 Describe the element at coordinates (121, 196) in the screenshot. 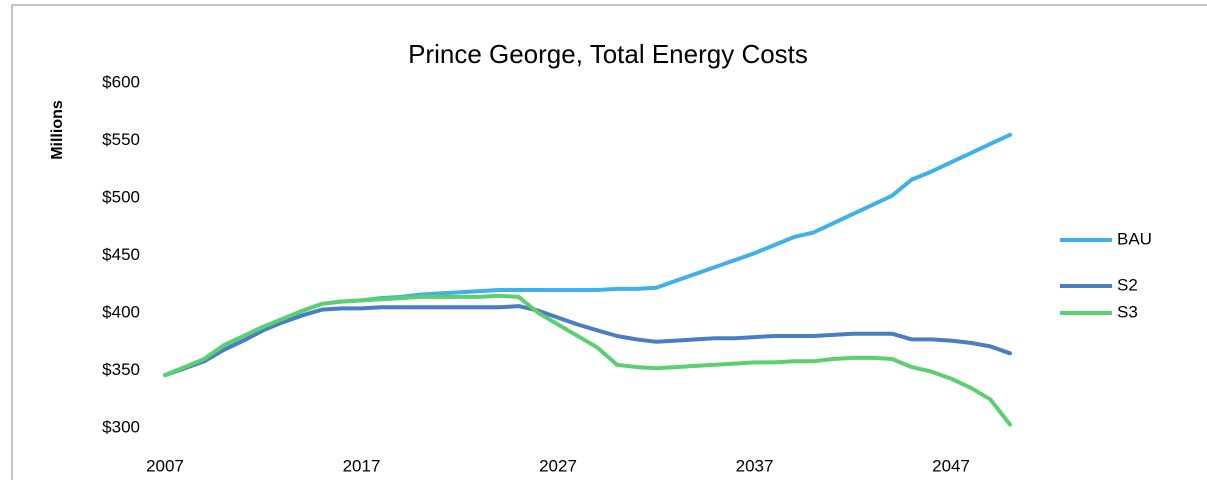

I see `y-tick-label: $500` at that location.